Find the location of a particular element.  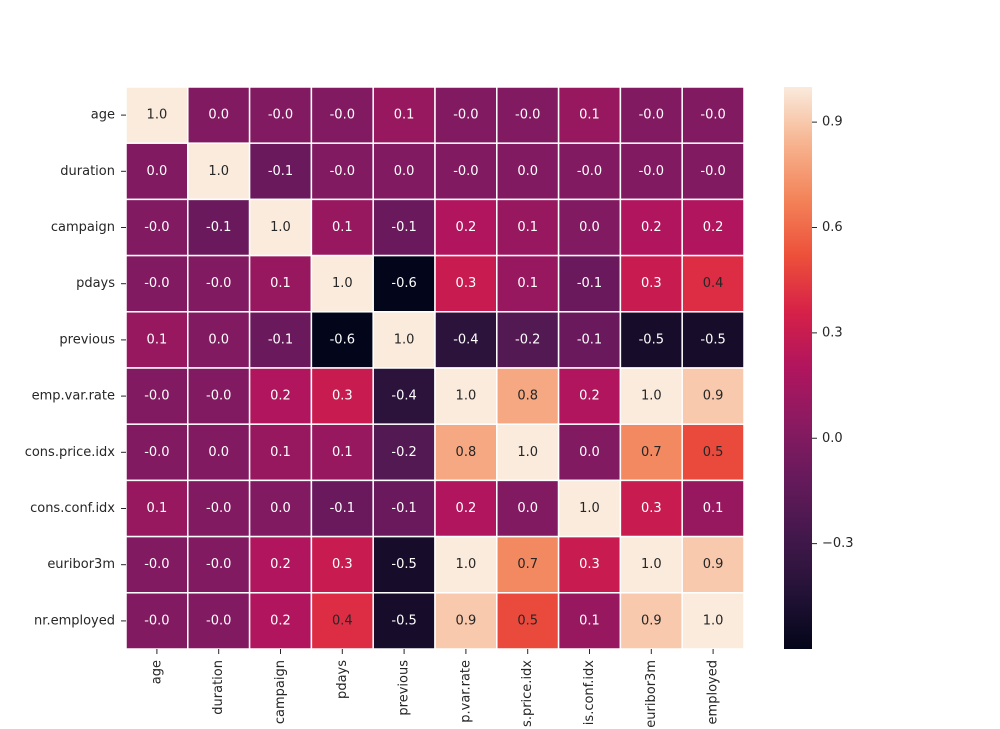

cell-value-label: 0.4 is located at coordinates (713, 283).